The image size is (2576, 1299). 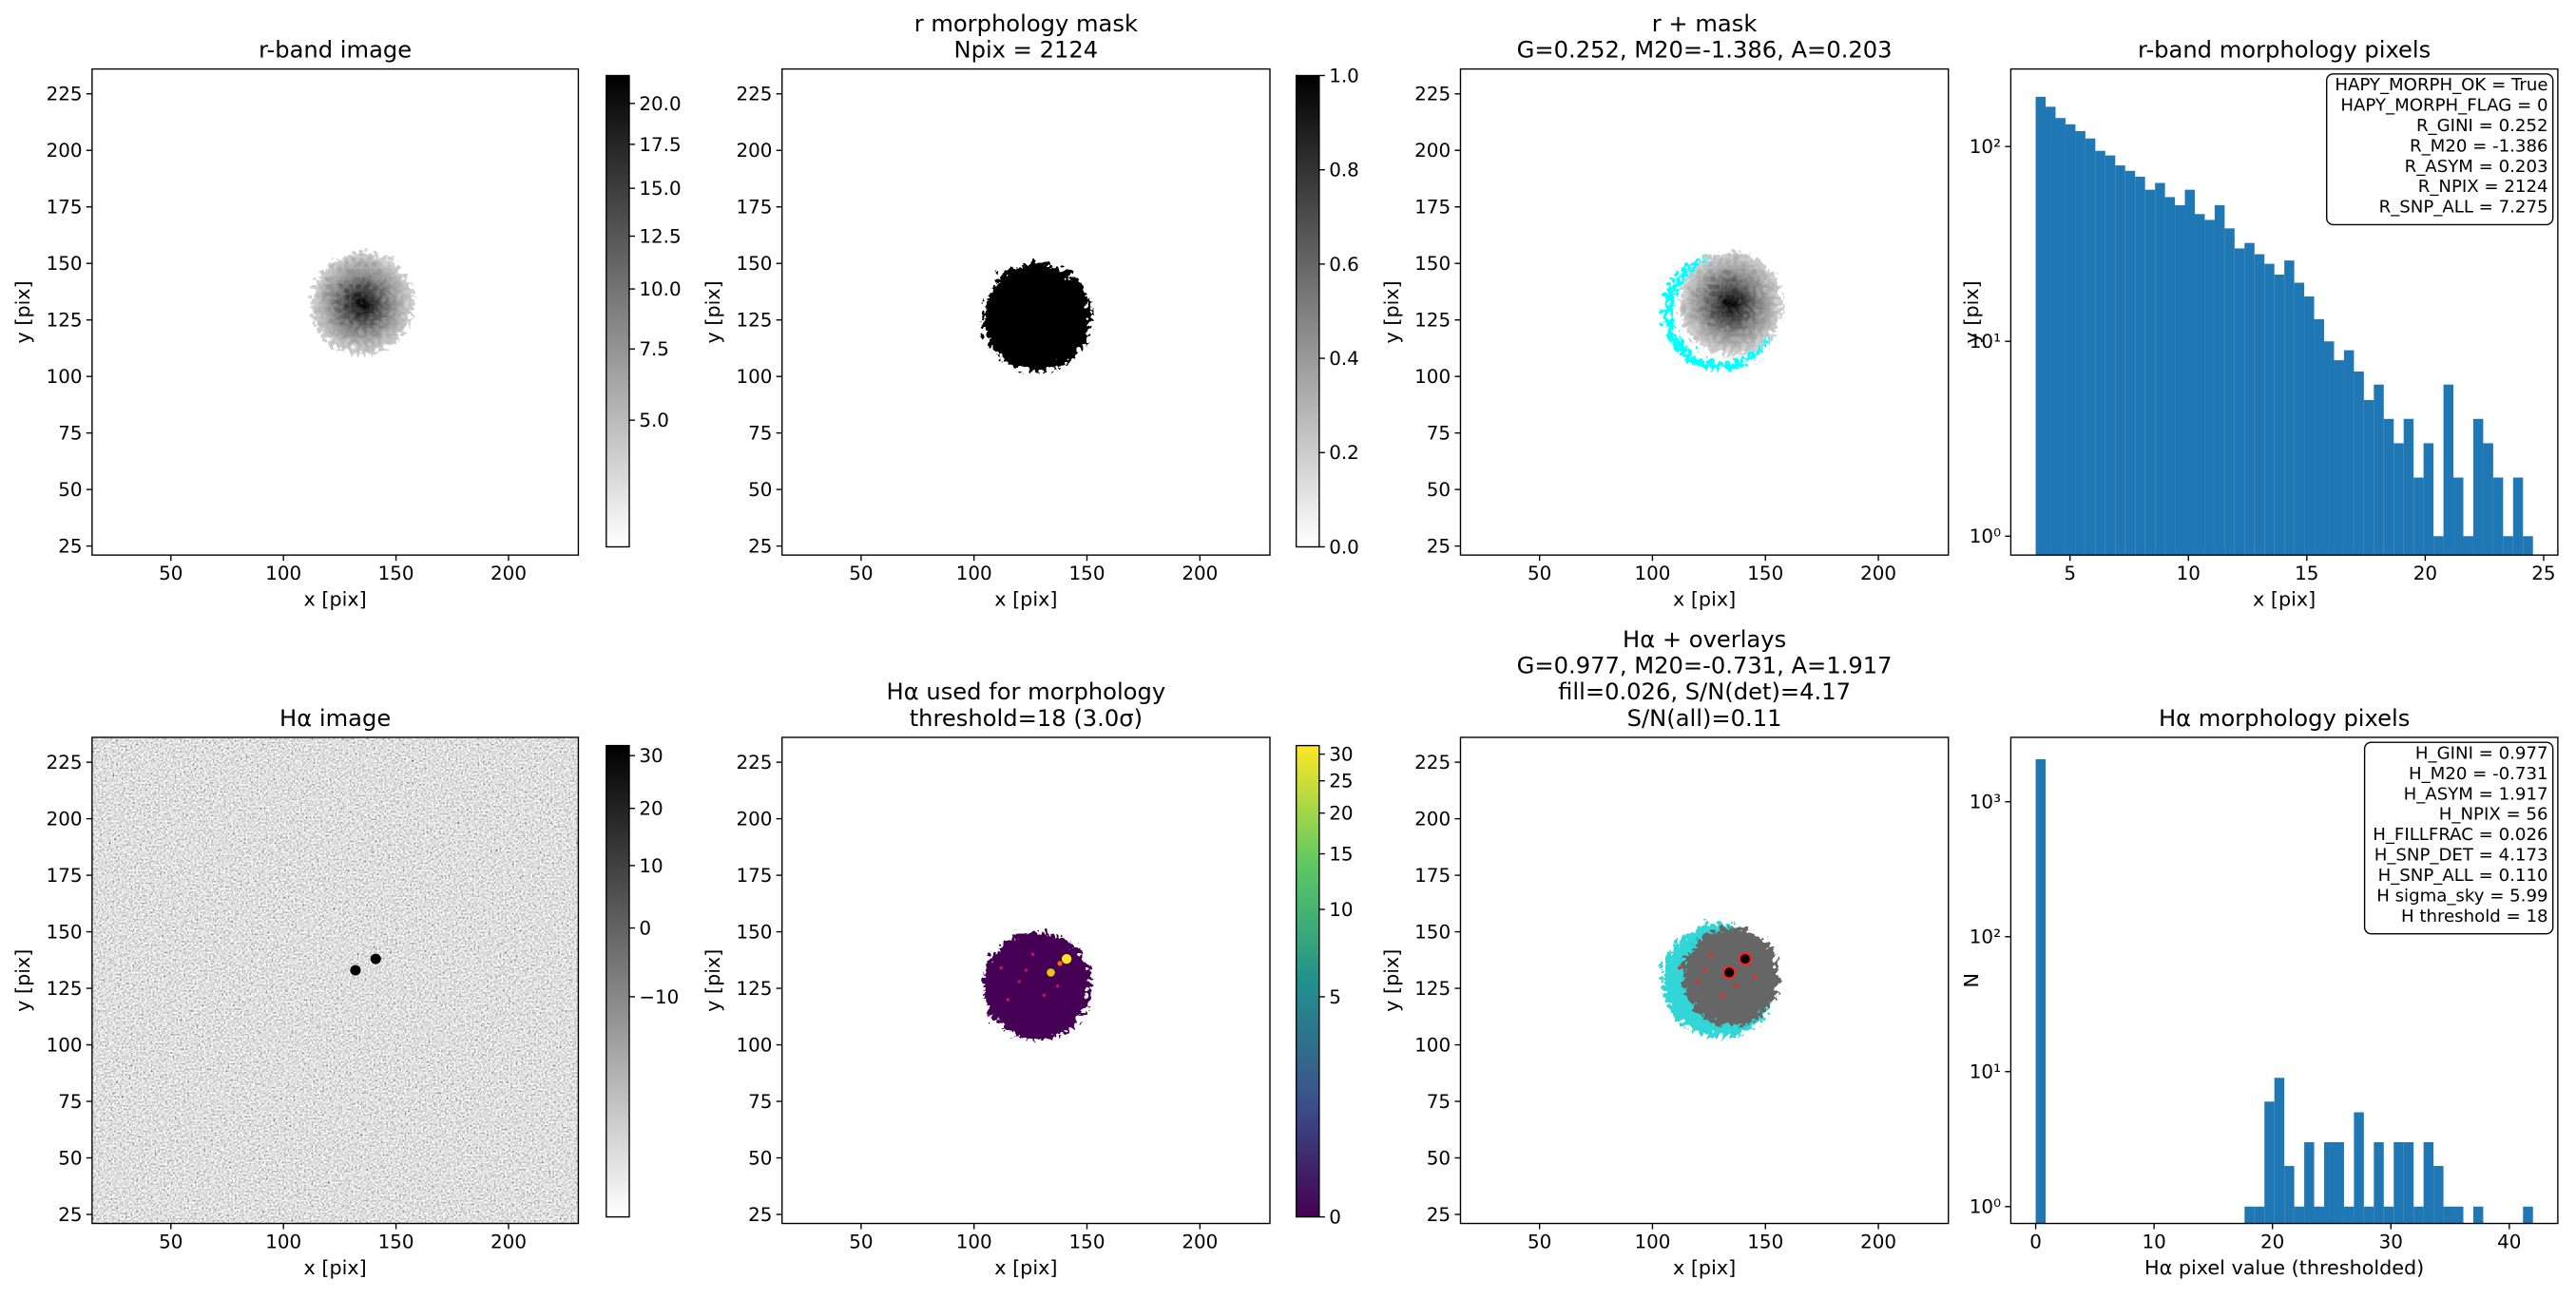 I want to click on panel-title: Hα morphology pixels, so click(x=2284, y=718).